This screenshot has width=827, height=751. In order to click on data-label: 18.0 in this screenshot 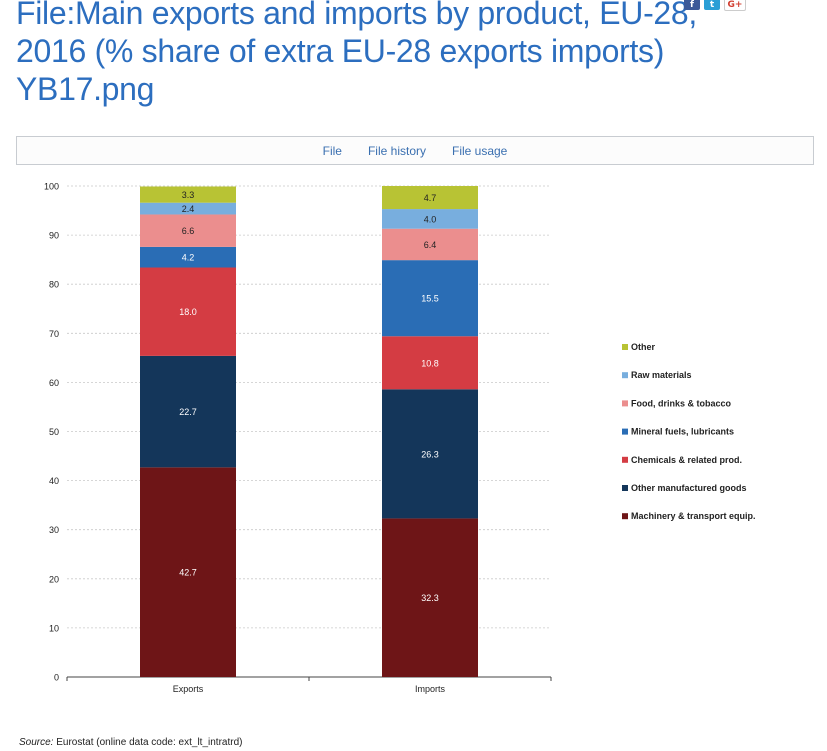, I will do `click(188, 312)`.